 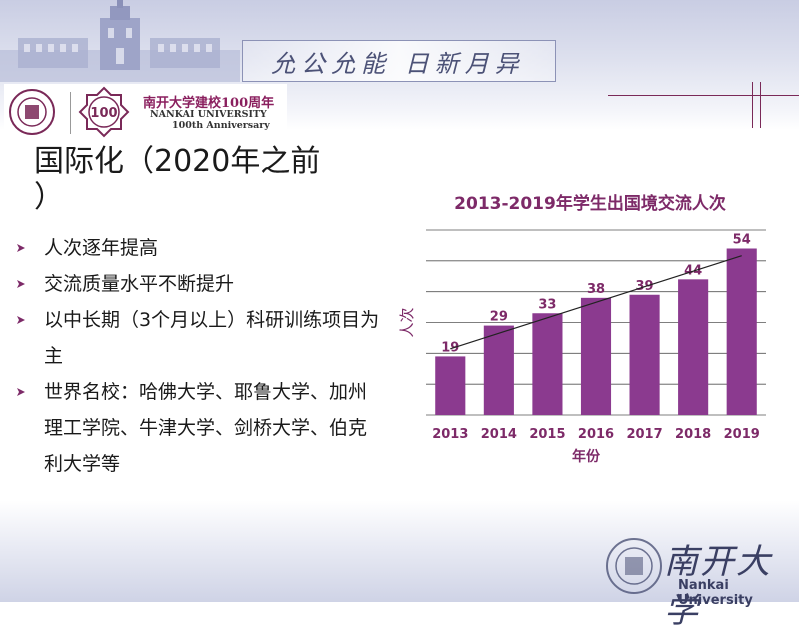 I want to click on anniversary-subtitle-en: 100th Anniversary, so click(x=221, y=125).